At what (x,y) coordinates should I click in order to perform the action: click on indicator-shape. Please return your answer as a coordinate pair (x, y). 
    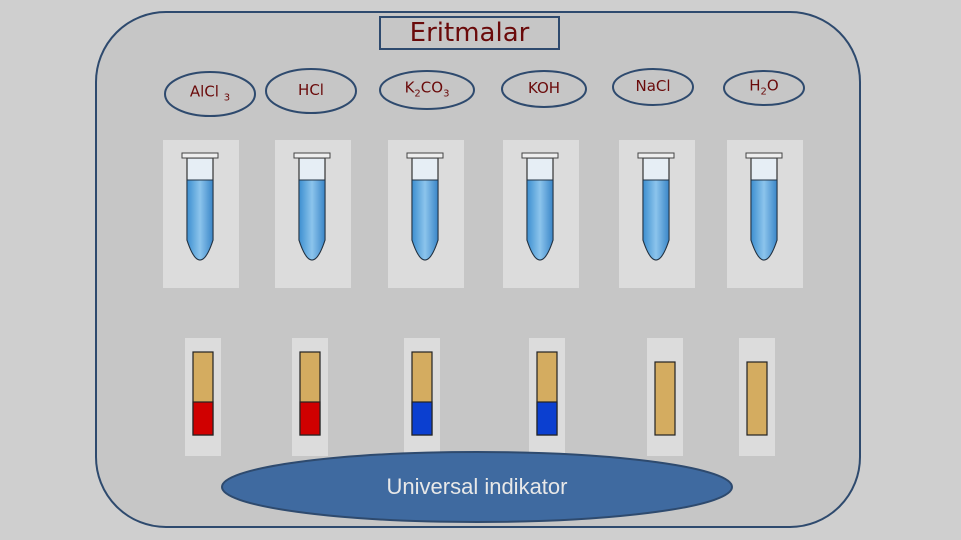
    Looking at the image, I should click on (477, 487).